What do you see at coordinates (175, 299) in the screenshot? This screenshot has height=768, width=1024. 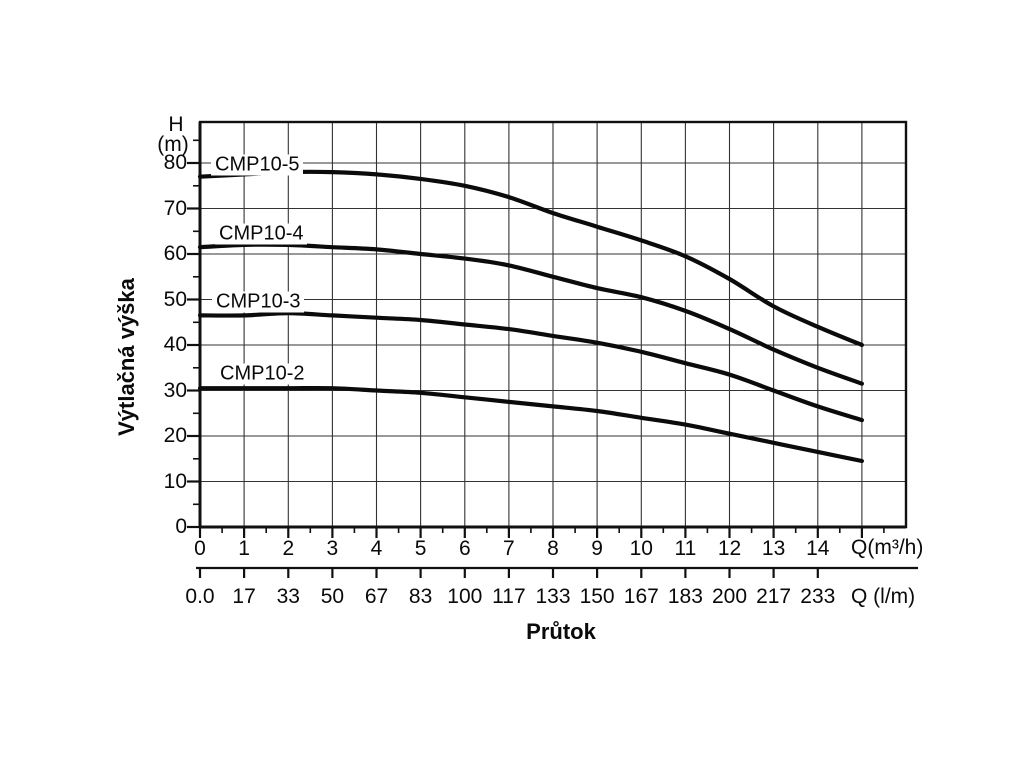 I see `y-tick-label: 50` at bounding box center [175, 299].